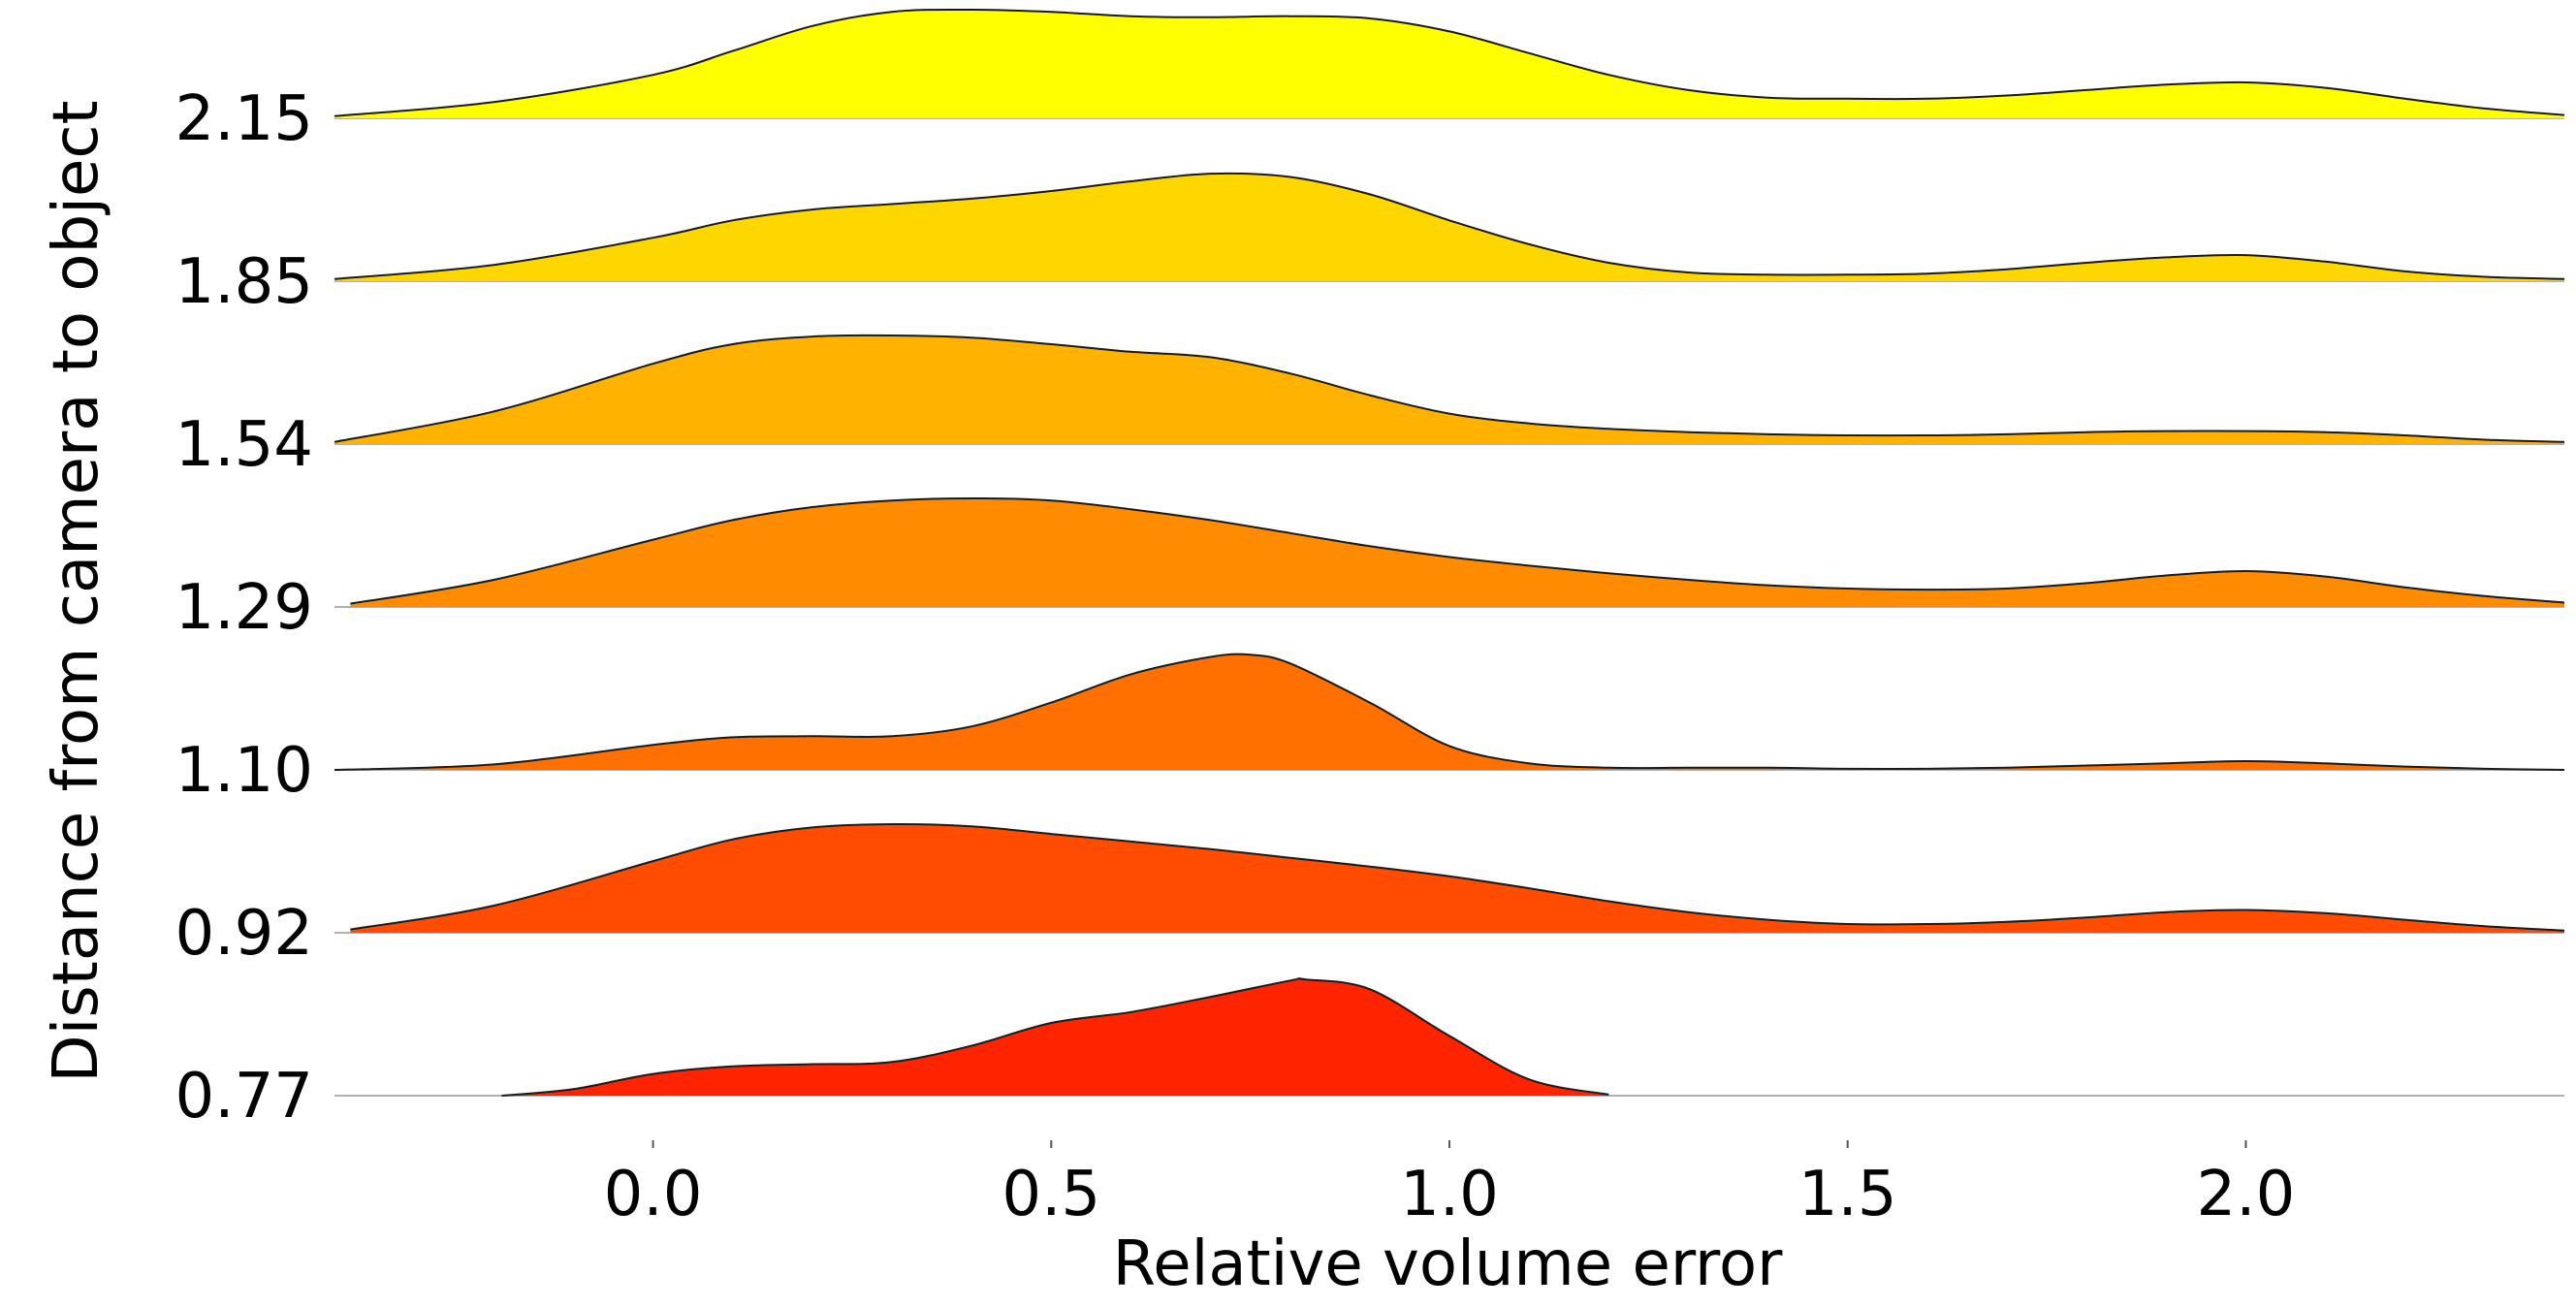 The height and width of the screenshot is (1308, 2576). I want to click on x-tick-label: 1.5, so click(1847, 1194).